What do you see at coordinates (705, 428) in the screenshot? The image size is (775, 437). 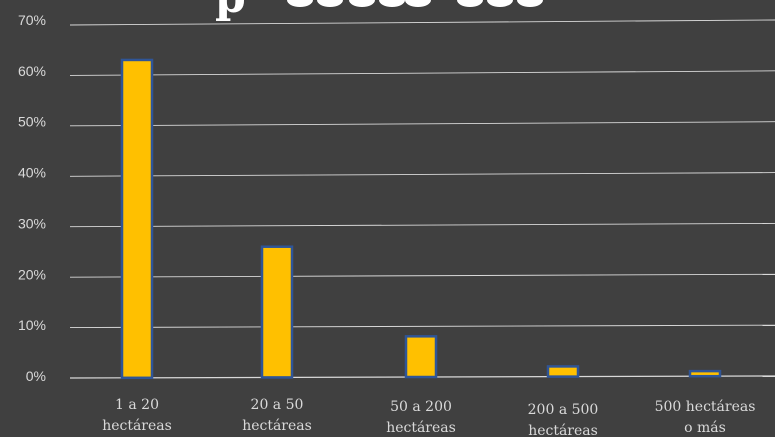 I see `category-label: o más` at bounding box center [705, 428].